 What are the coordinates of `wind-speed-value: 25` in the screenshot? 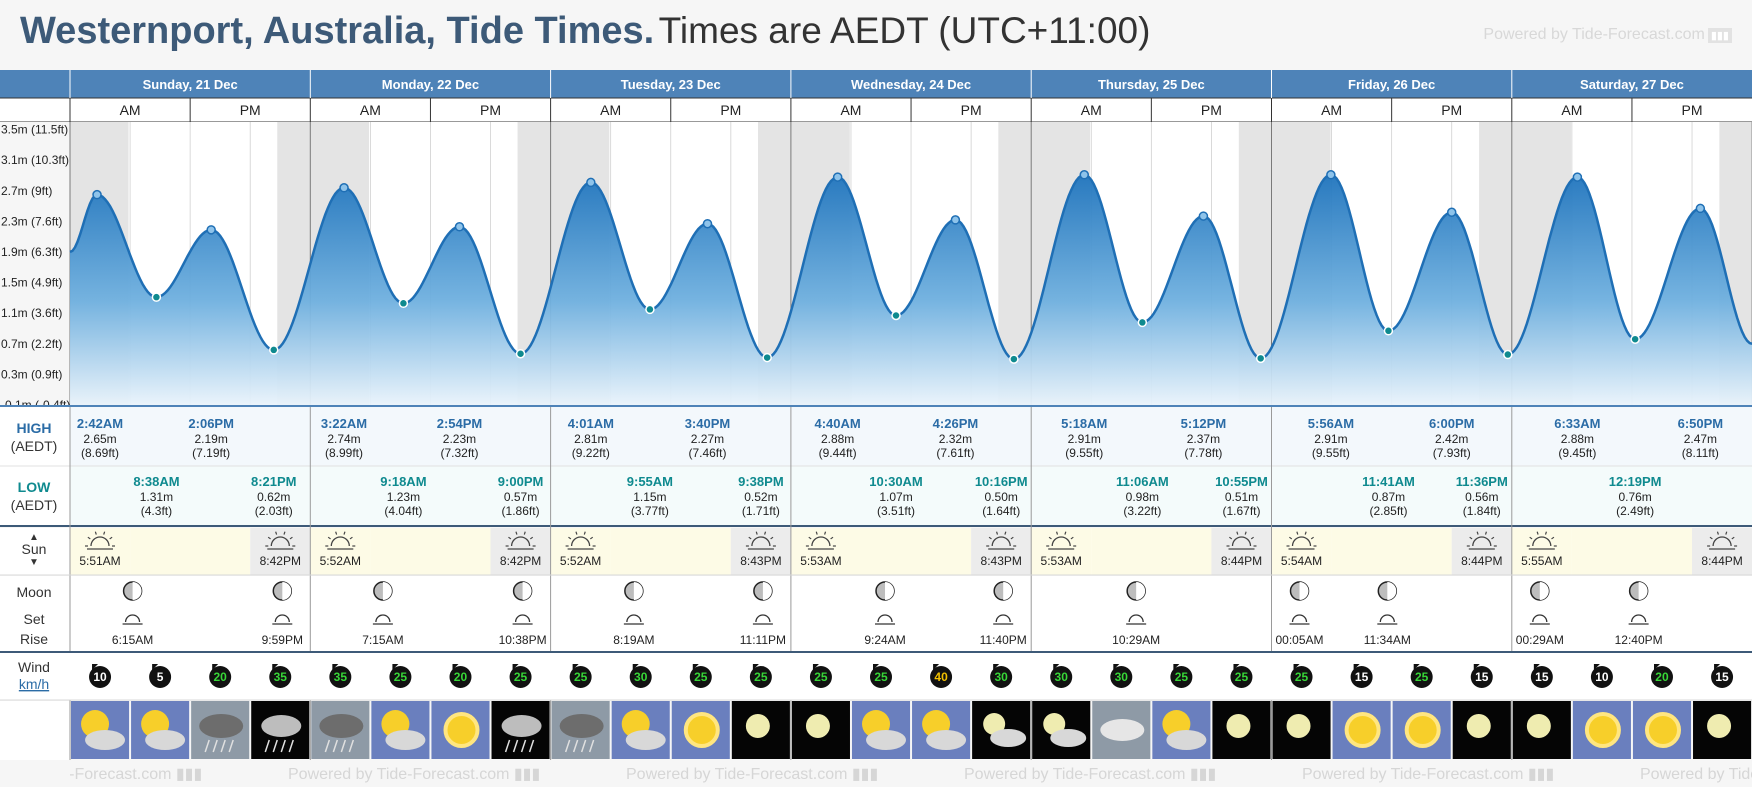 It's located at (881, 677).